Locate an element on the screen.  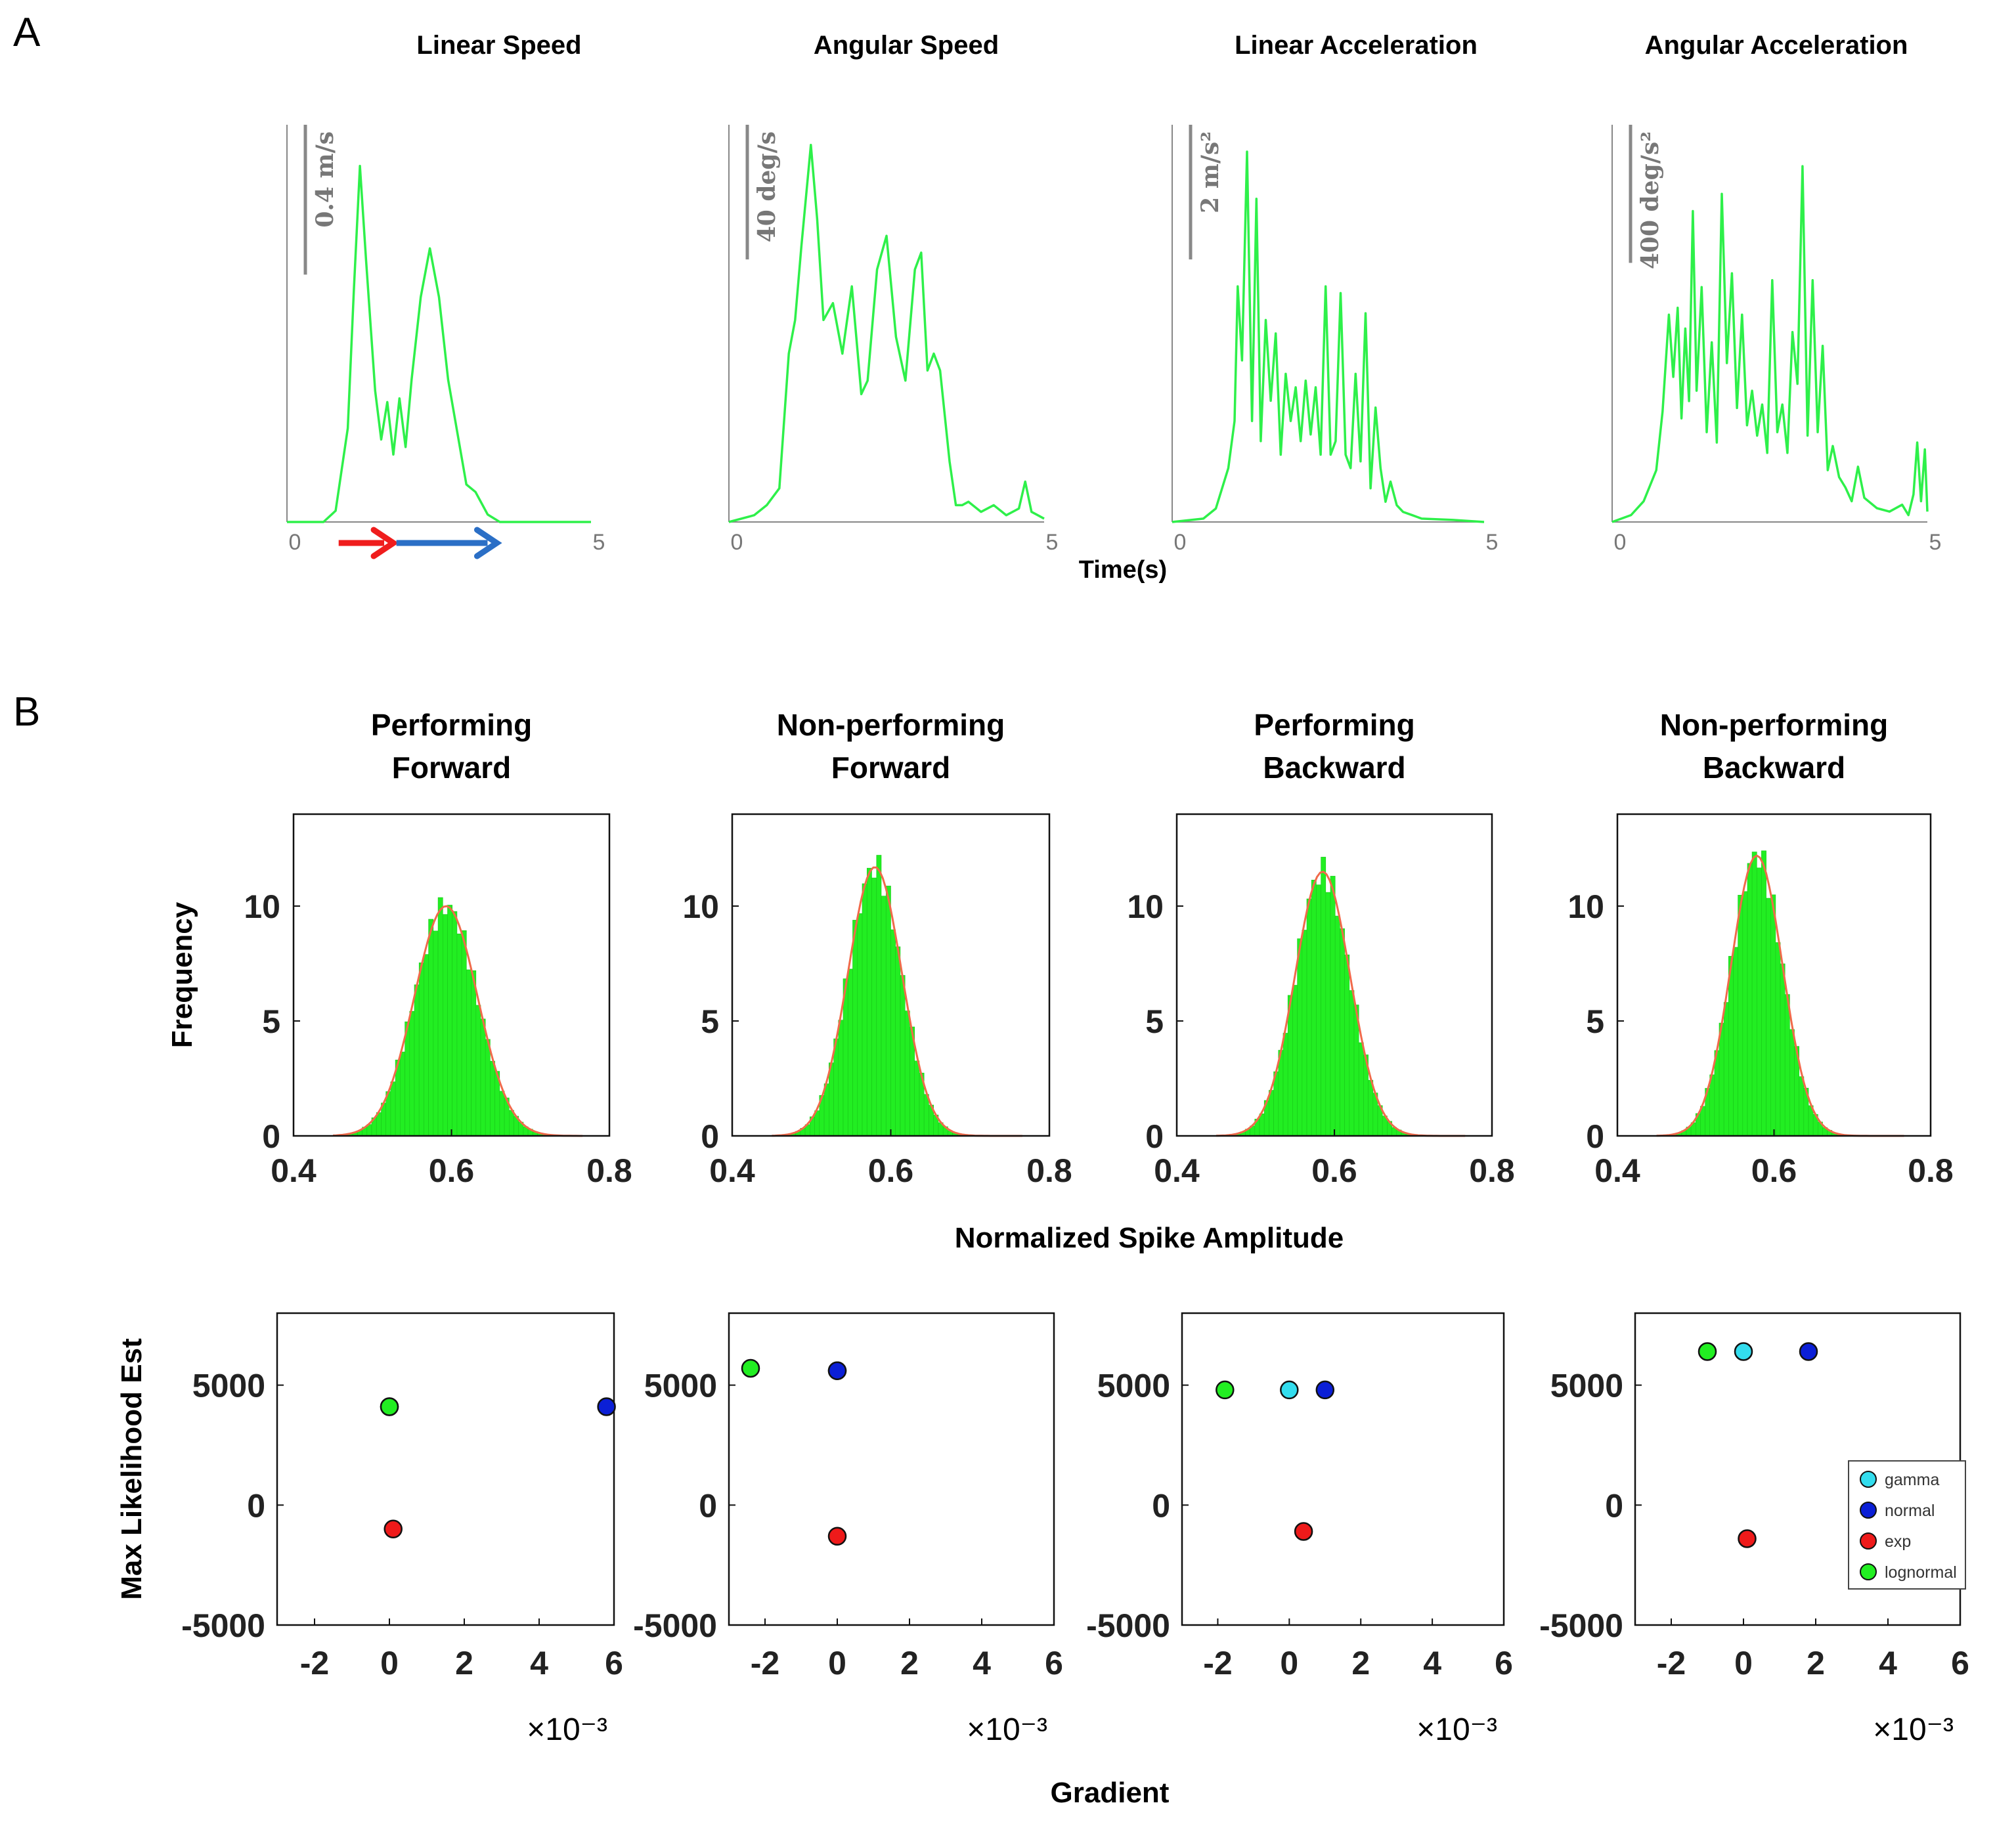
histogram-title-line2: Forward is located at coordinates (890, 767).